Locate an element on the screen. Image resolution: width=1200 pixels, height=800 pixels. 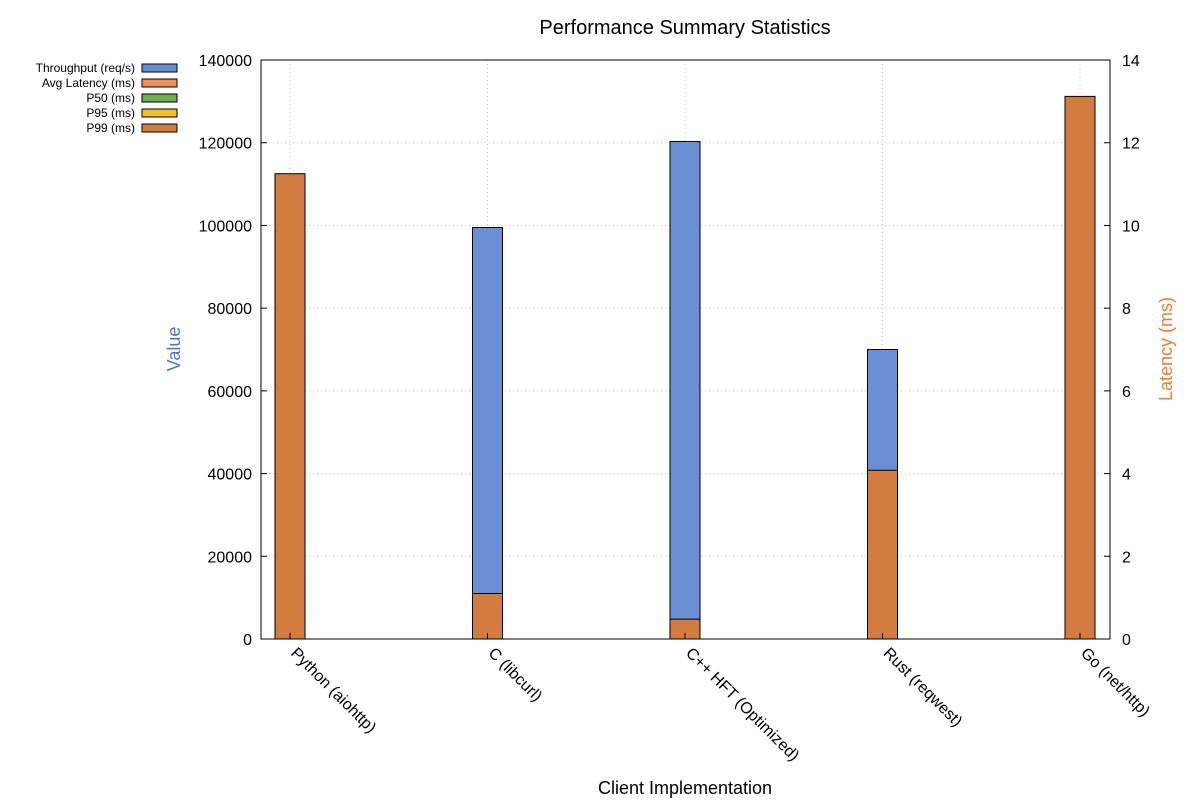
y-tick-label: 40000 is located at coordinates (230, 475).